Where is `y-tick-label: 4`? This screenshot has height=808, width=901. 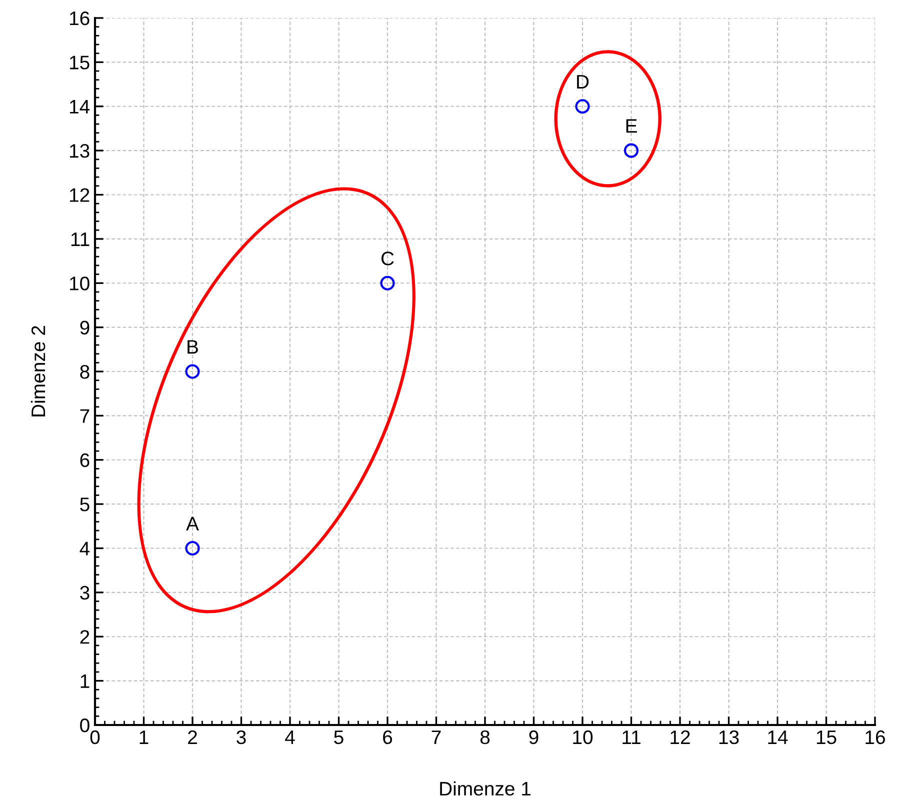
y-tick-label: 4 is located at coordinates (85, 549).